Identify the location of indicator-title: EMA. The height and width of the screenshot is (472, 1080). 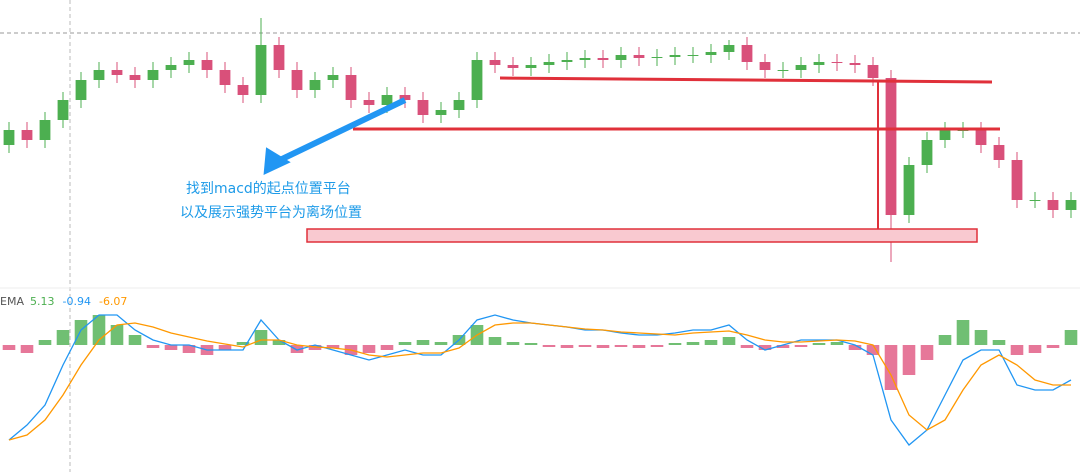
(12, 301).